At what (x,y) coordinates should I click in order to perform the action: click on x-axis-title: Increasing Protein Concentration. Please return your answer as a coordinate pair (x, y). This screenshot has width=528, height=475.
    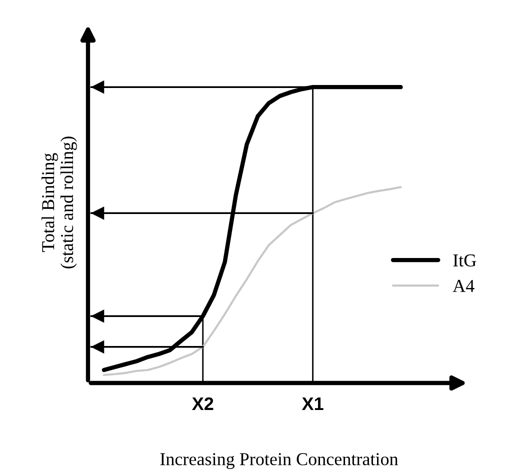
    Looking at the image, I should click on (279, 461).